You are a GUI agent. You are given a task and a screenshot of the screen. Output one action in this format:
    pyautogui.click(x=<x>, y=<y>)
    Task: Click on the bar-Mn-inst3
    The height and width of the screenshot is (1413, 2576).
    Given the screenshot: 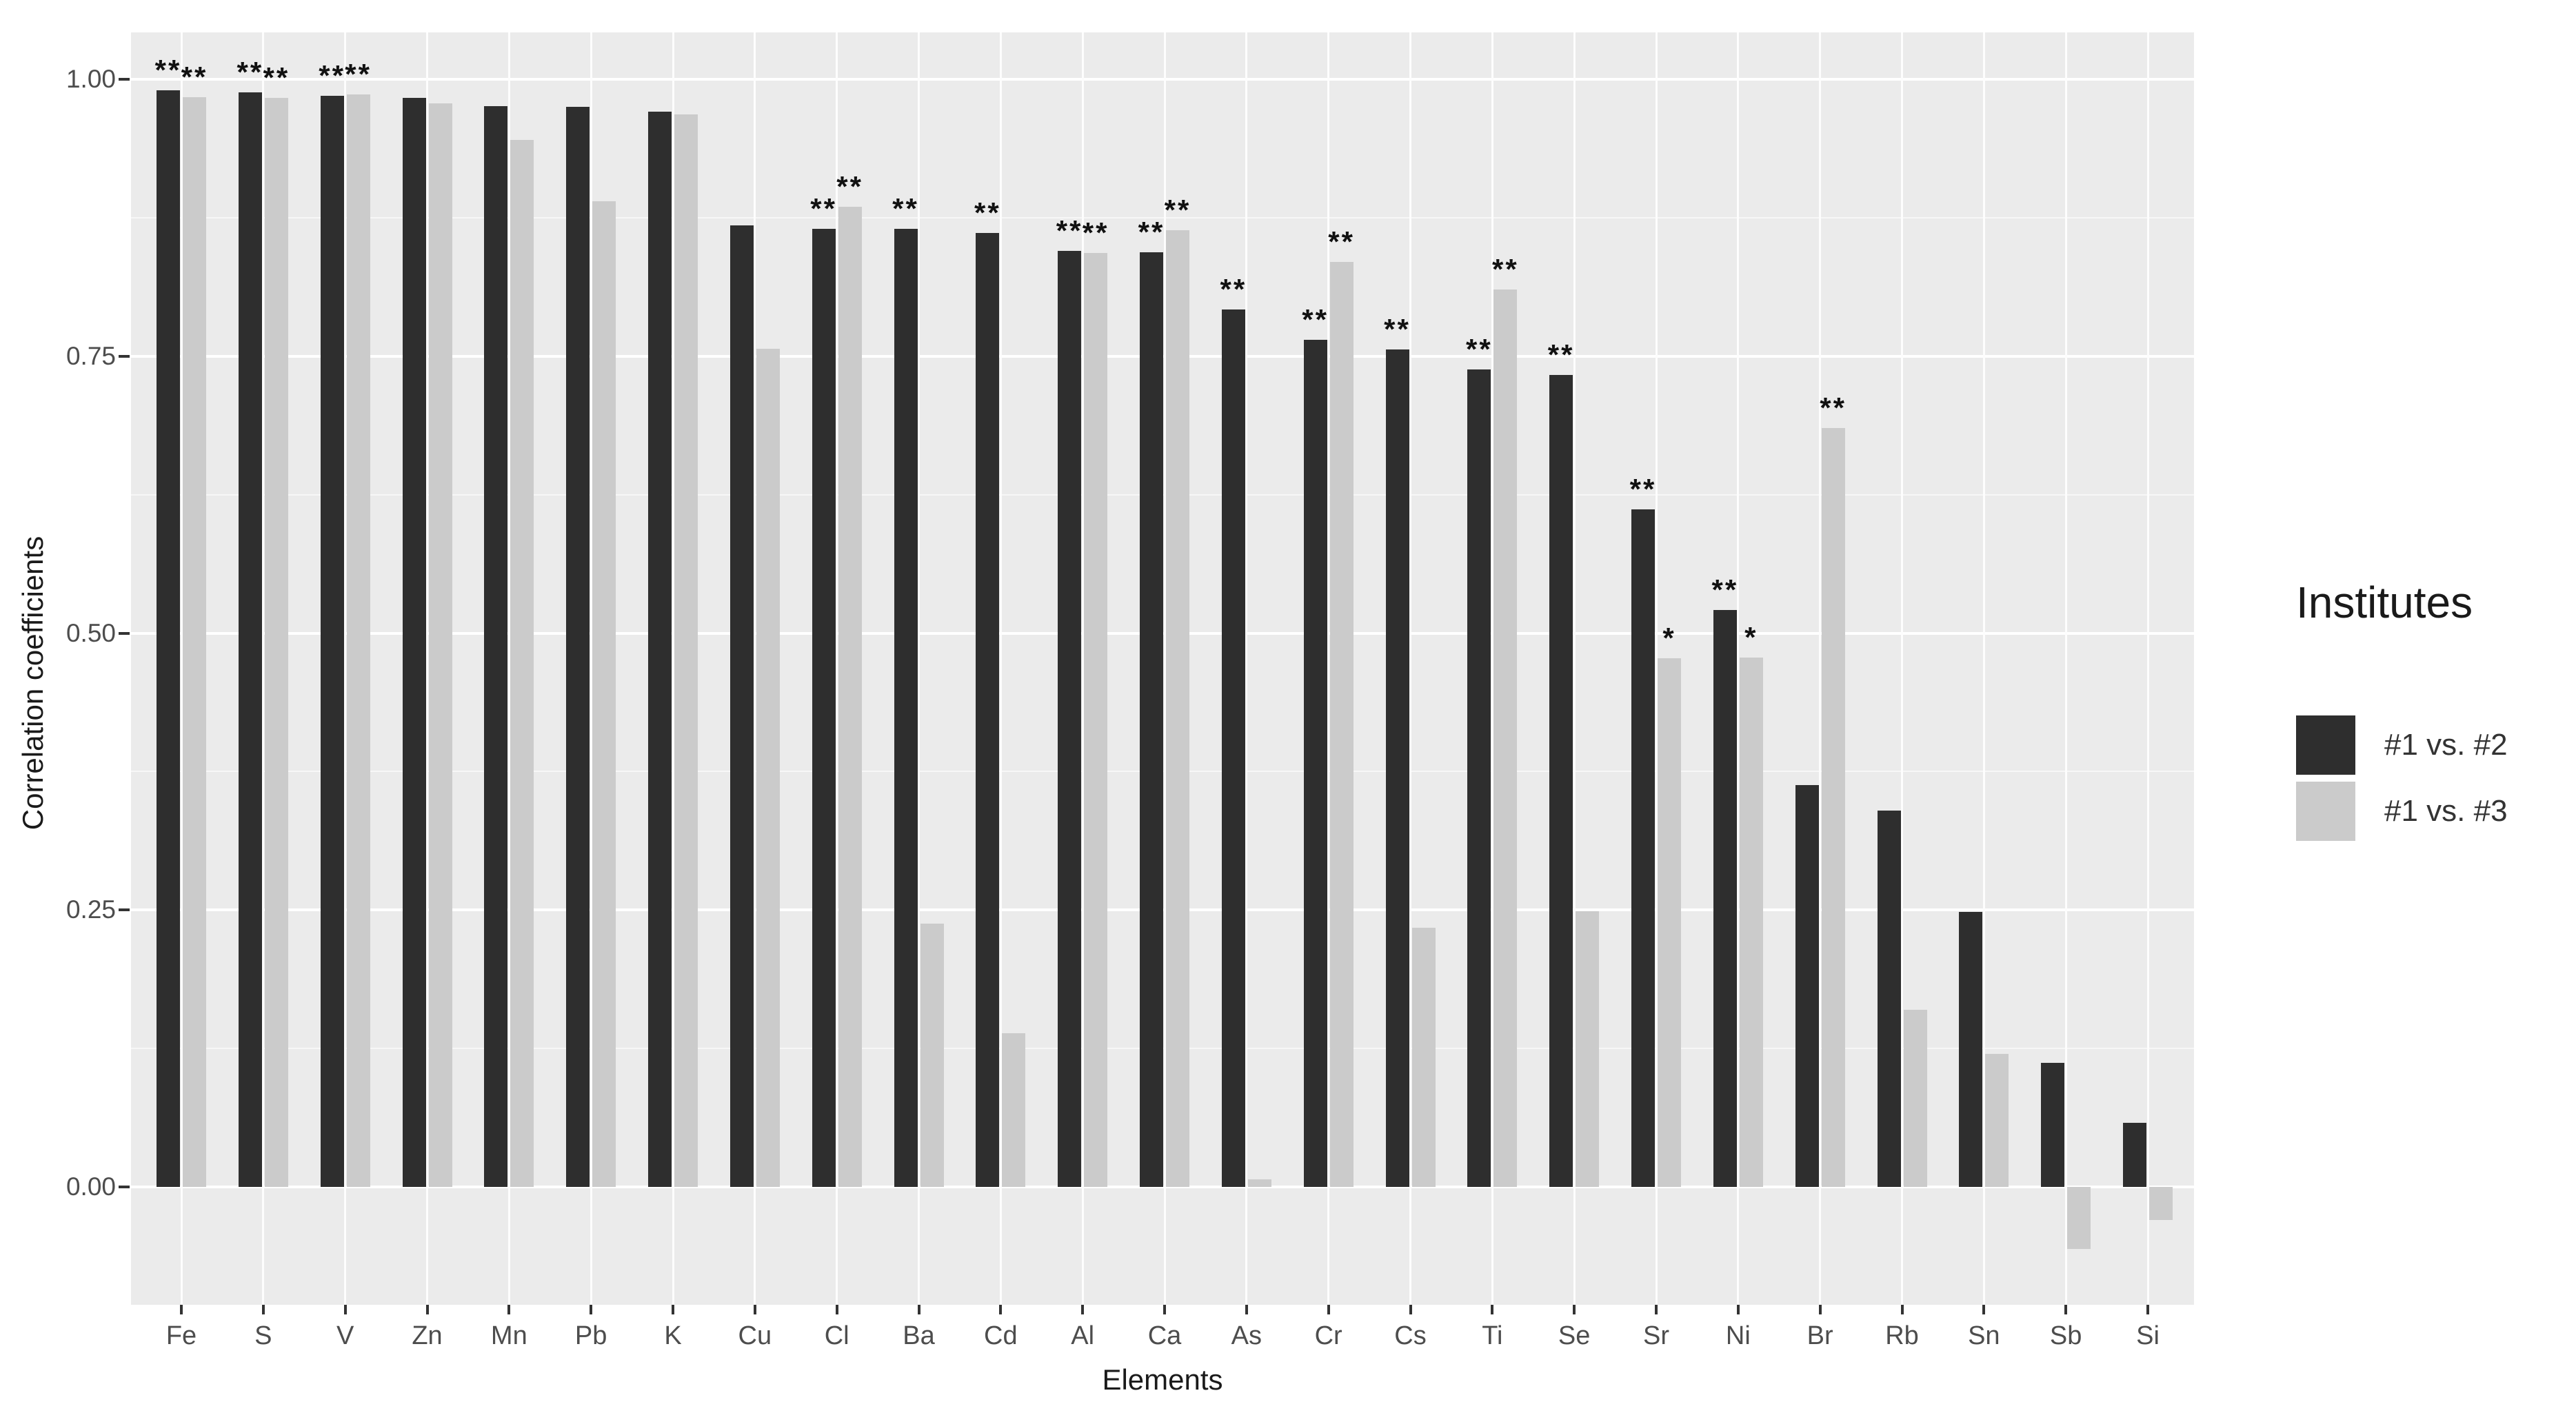 What is the action you would take?
    pyautogui.click(x=522, y=663)
    